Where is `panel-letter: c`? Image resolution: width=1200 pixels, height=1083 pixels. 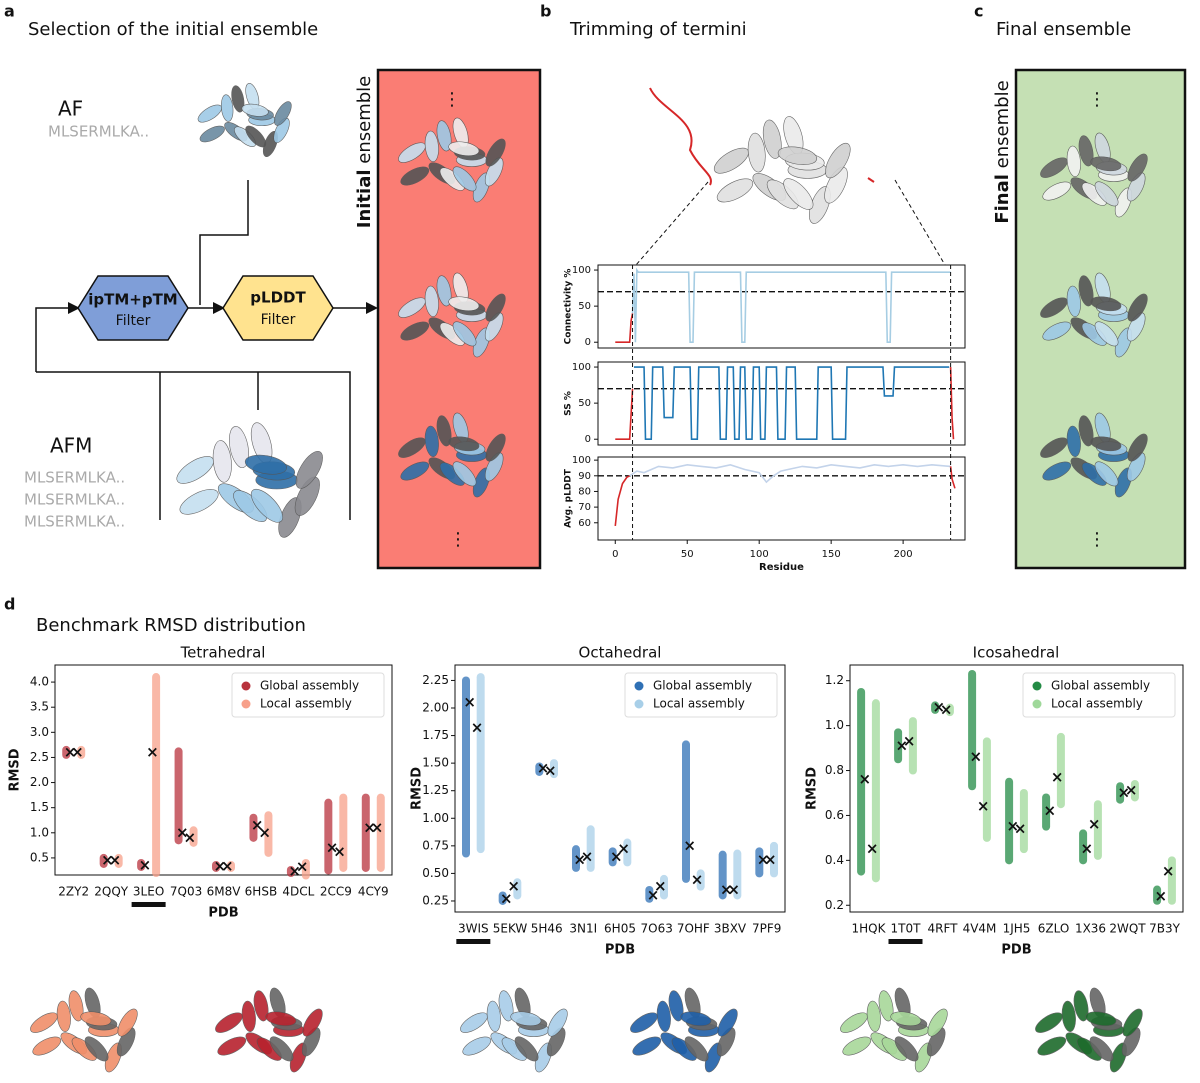 panel-letter: c is located at coordinates (978, 11).